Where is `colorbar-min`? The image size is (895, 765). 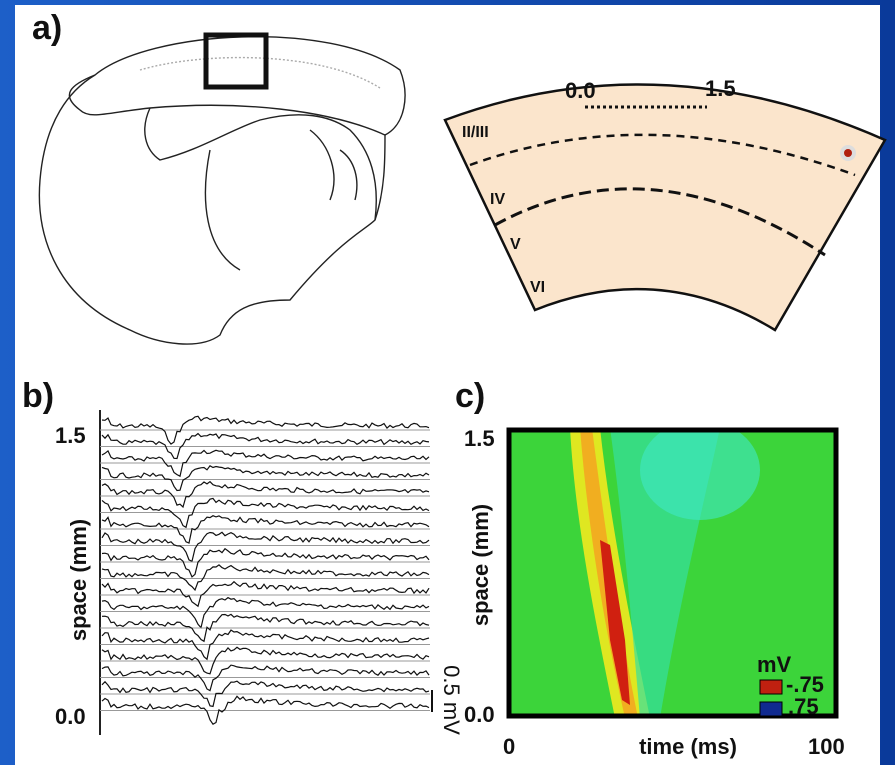 colorbar-min is located at coordinates (771, 709).